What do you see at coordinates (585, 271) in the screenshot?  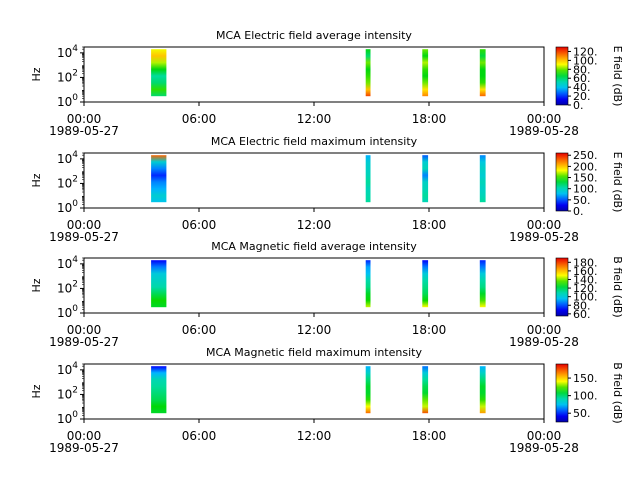 I see `colorbar-tick-label: 160.` at bounding box center [585, 271].